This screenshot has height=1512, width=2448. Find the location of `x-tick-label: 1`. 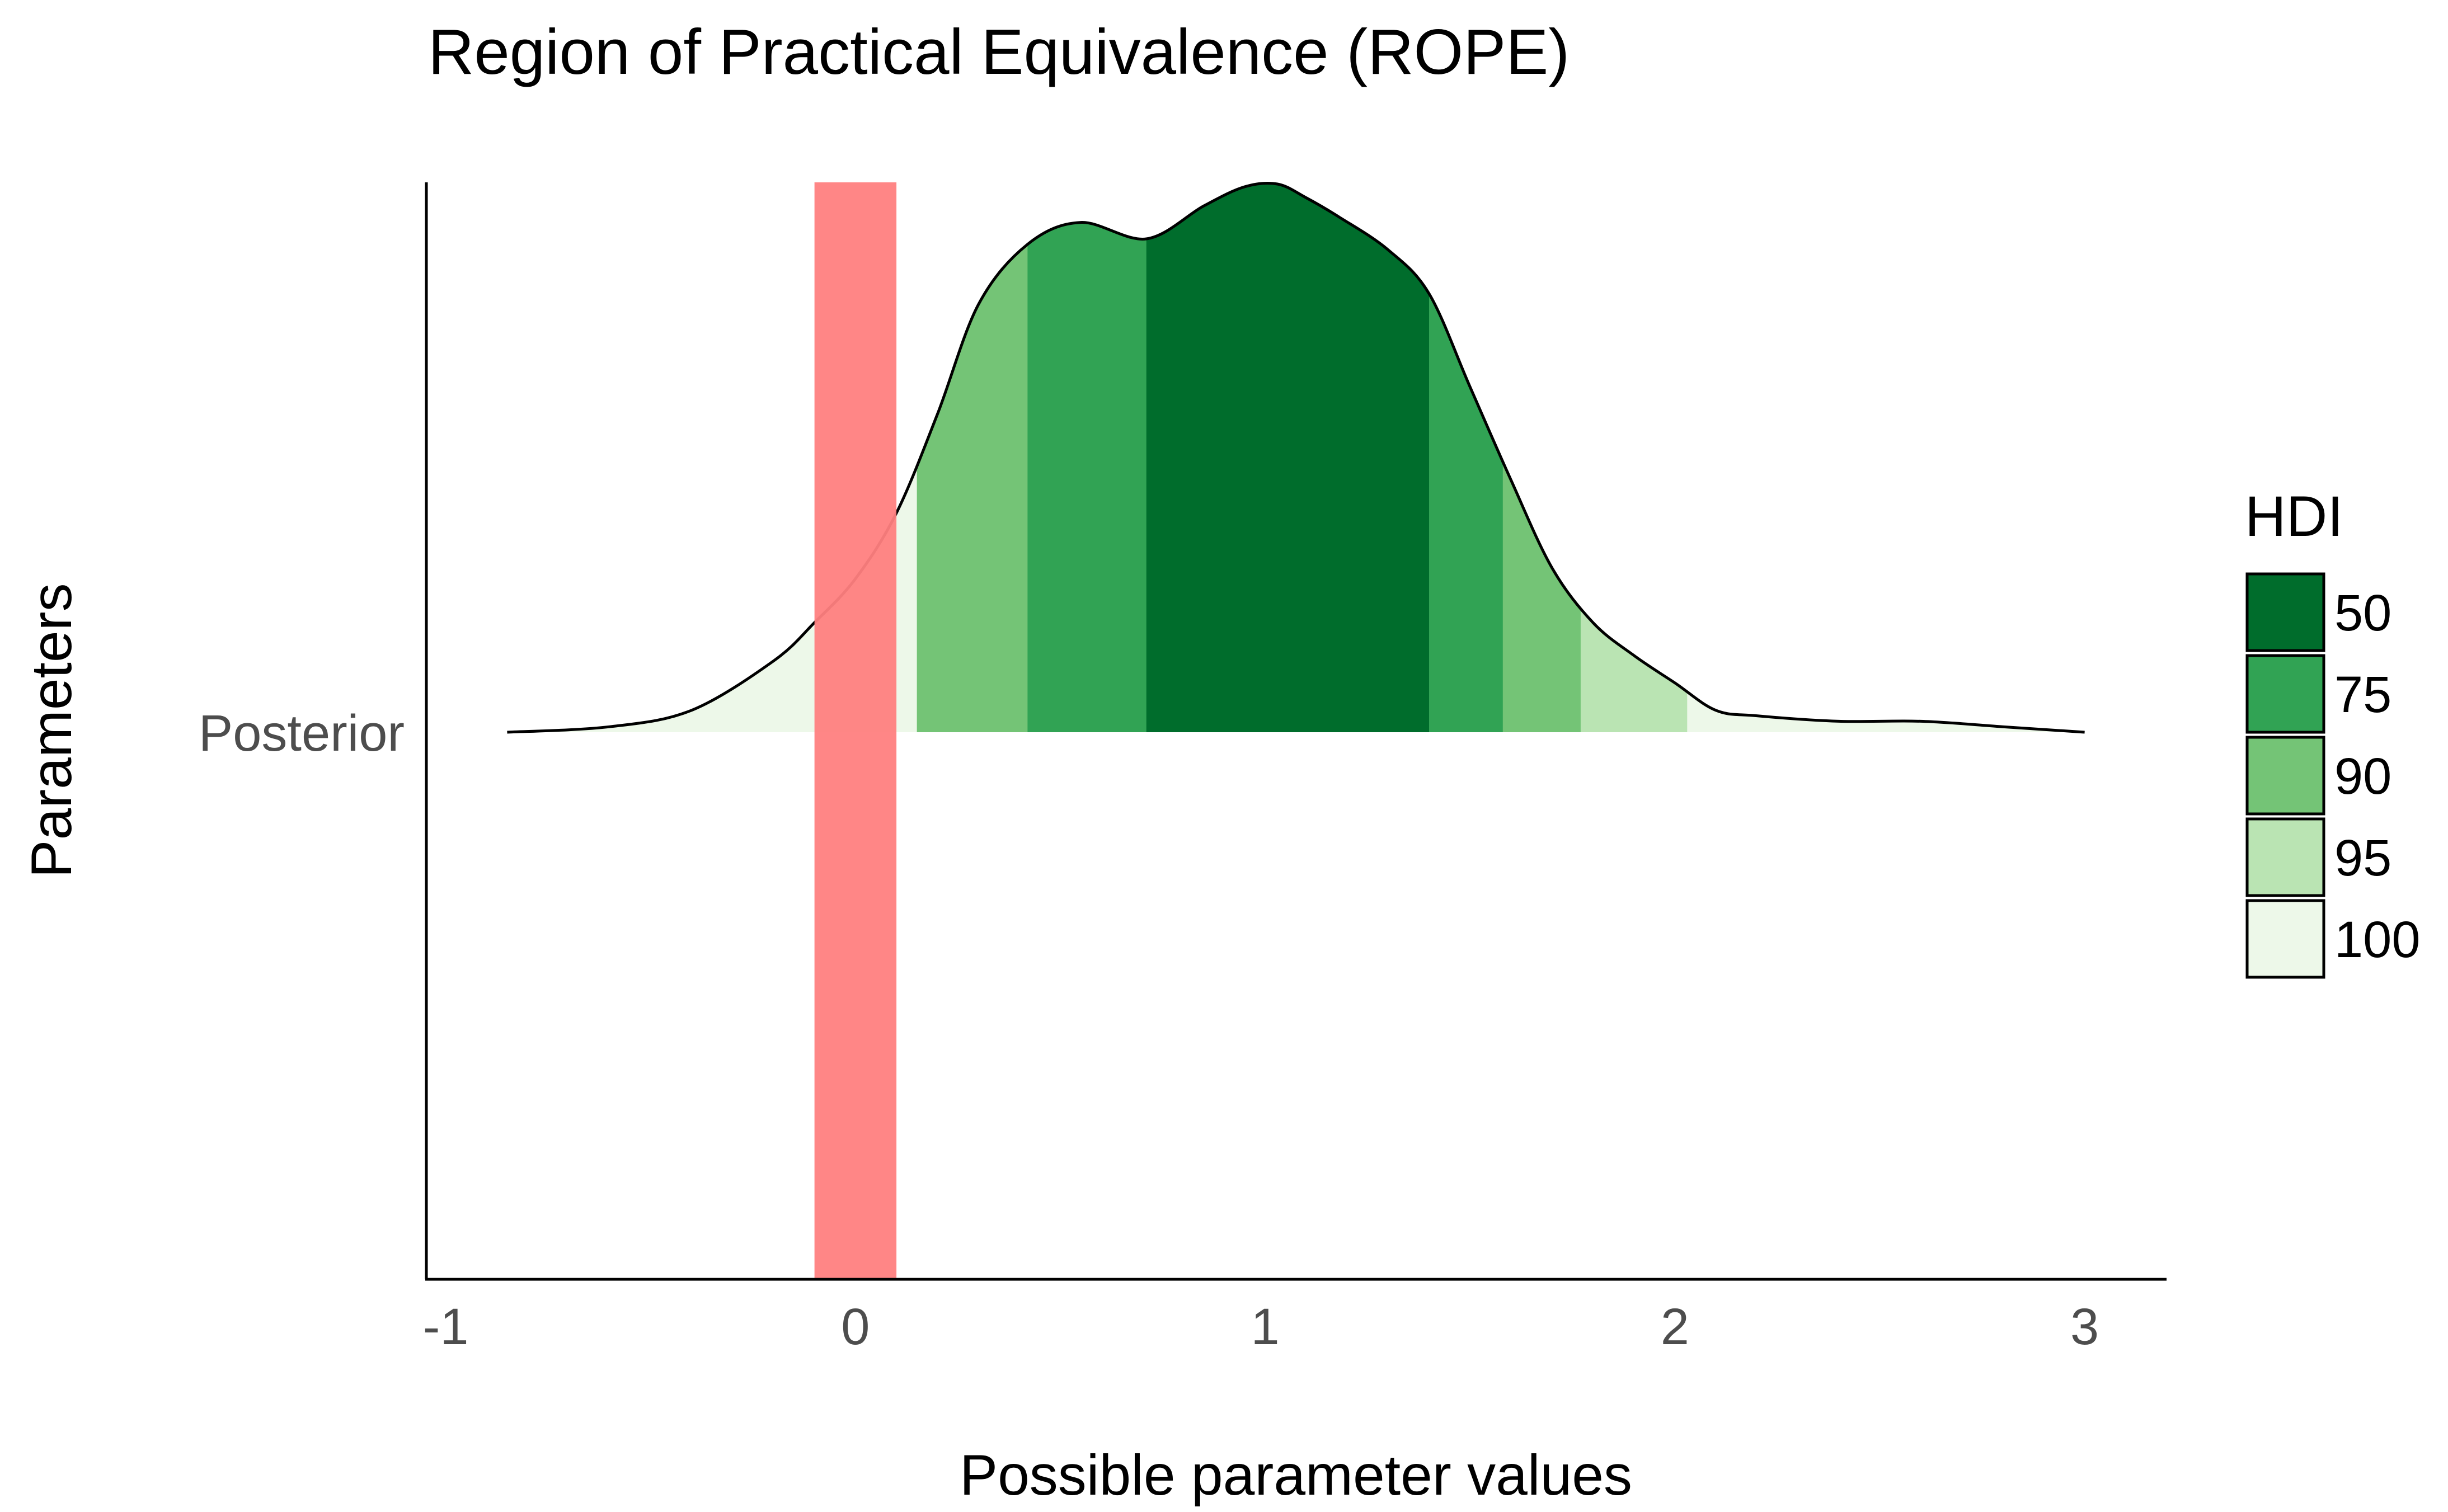

x-tick-label: 1 is located at coordinates (1265, 1326).